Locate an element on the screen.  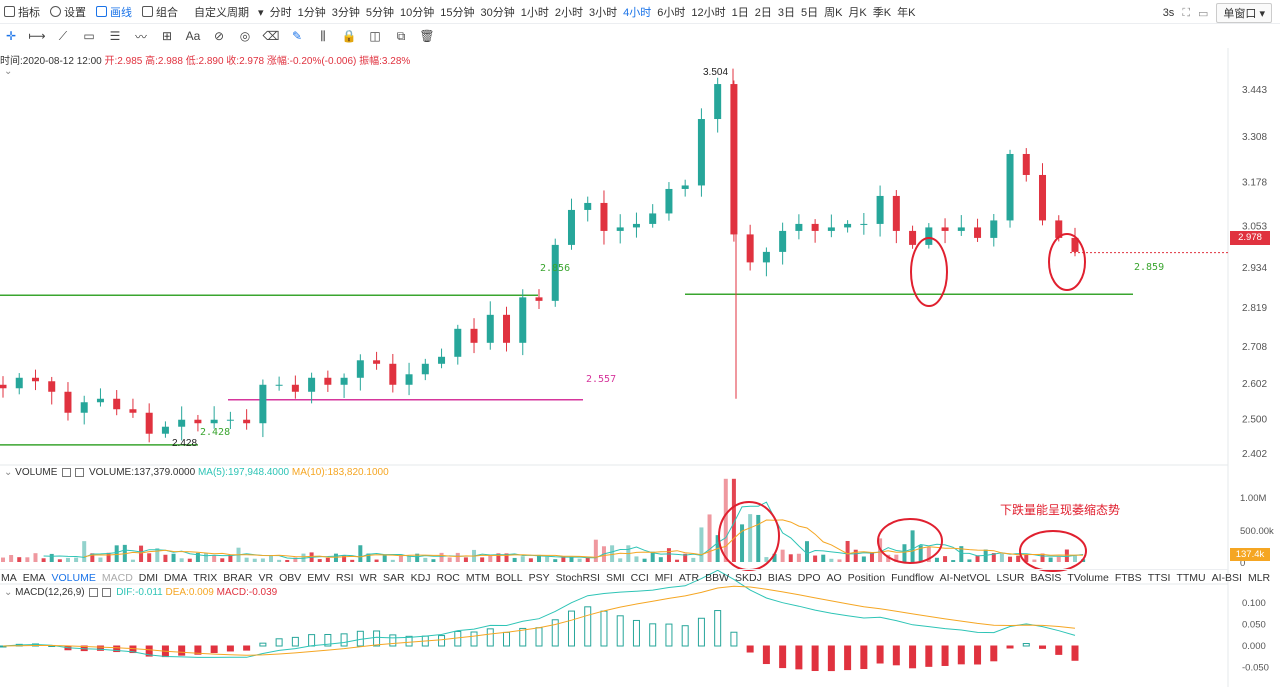
fullscreen-icon: ⛶ is located at coordinates (1186, 12).